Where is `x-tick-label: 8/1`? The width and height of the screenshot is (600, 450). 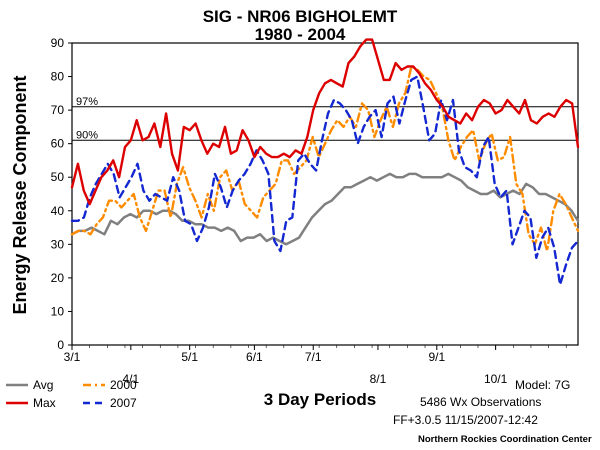
x-tick-label: 8/1 is located at coordinates (378, 379).